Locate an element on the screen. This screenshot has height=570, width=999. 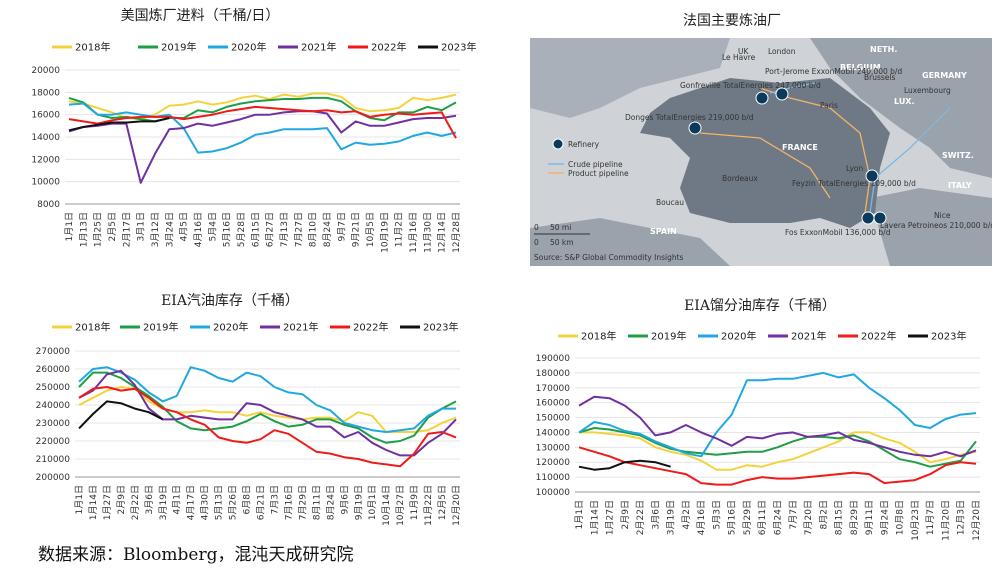
x-tick-label: 6月15日 is located at coordinates (255, 229).